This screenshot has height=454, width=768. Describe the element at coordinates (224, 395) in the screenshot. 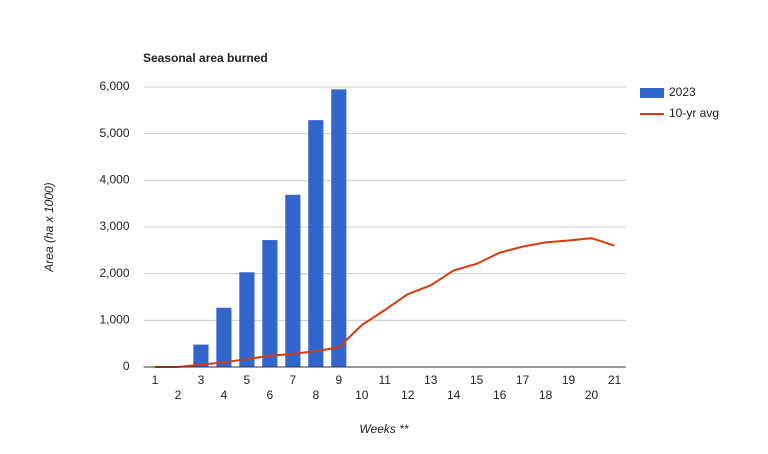

I see `x-tick-label: 4` at that location.